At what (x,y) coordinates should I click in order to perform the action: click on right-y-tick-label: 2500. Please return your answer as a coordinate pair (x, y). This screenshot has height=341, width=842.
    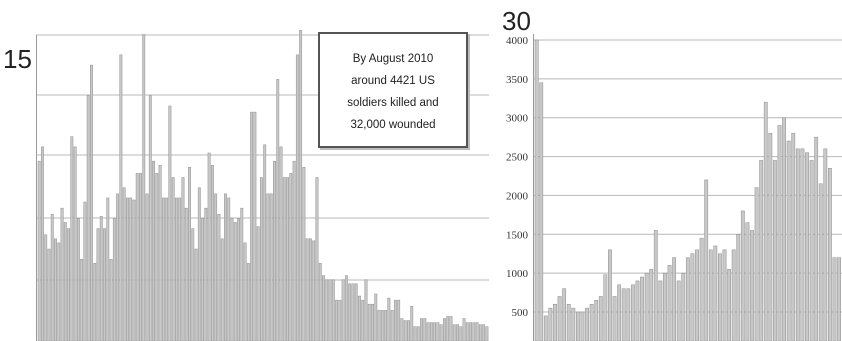
    Looking at the image, I should click on (517, 158).